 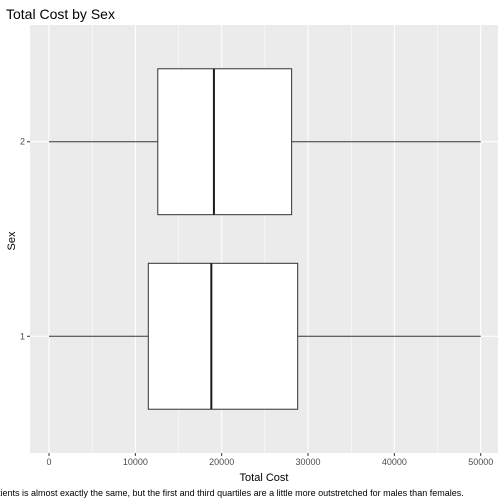 I want to click on x-axis-ticks: 0 10000 20000 30000 40000 50000, so click(x=269, y=460).